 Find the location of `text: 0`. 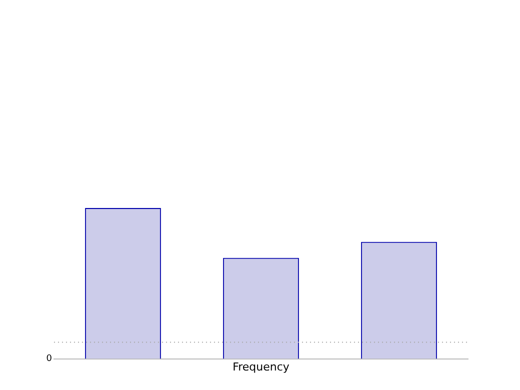

text: 0 is located at coordinates (49, 359).